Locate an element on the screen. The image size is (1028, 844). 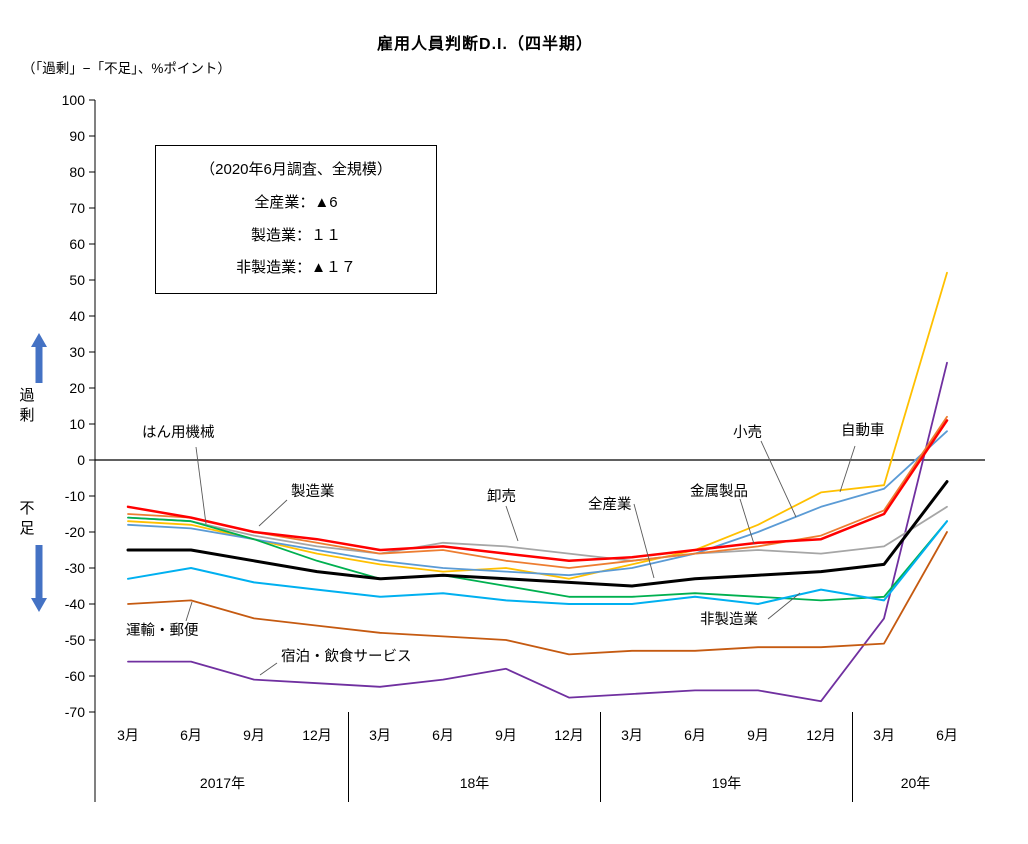
y-tick-label: 0 is located at coordinates (81, 460).